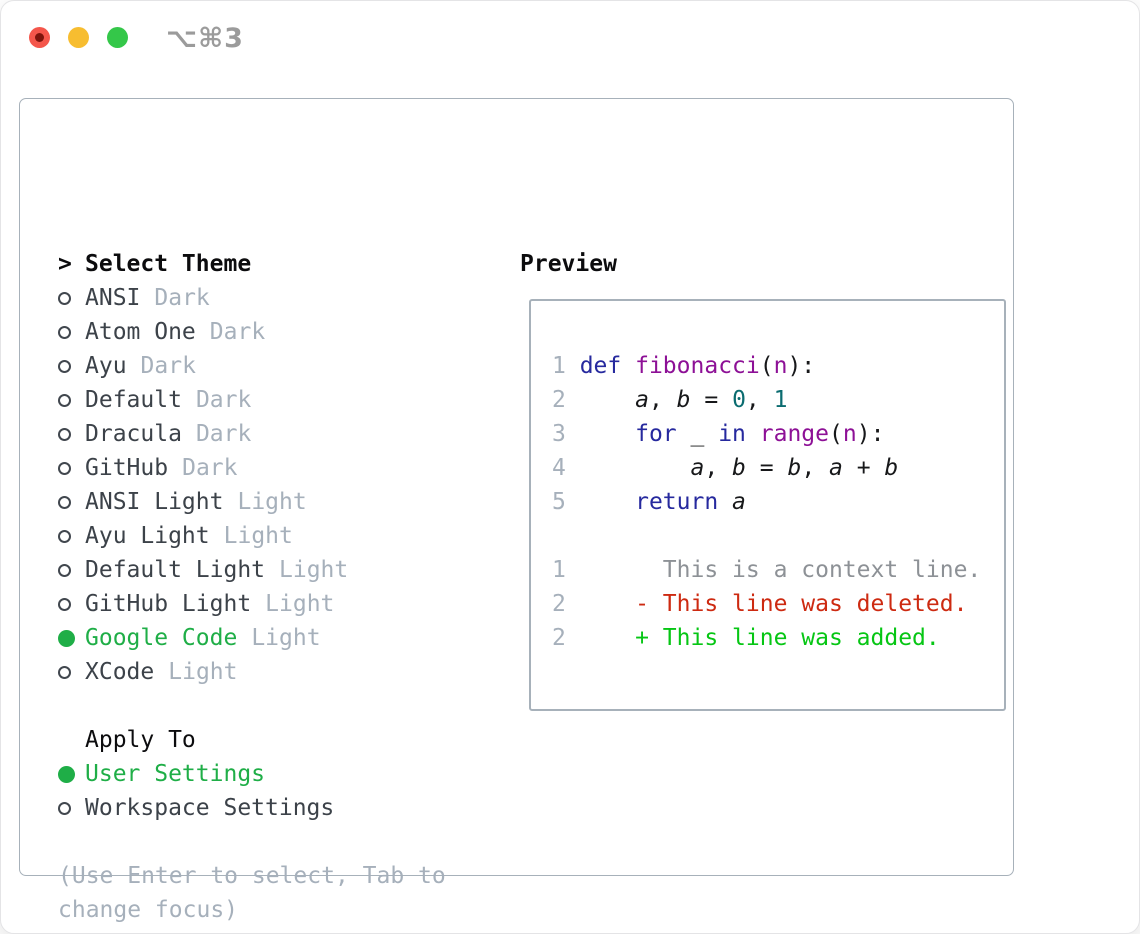 This screenshot has height=934, width=1140. Describe the element at coordinates (133, 400) in the screenshot. I see `option-label: Default` at that location.